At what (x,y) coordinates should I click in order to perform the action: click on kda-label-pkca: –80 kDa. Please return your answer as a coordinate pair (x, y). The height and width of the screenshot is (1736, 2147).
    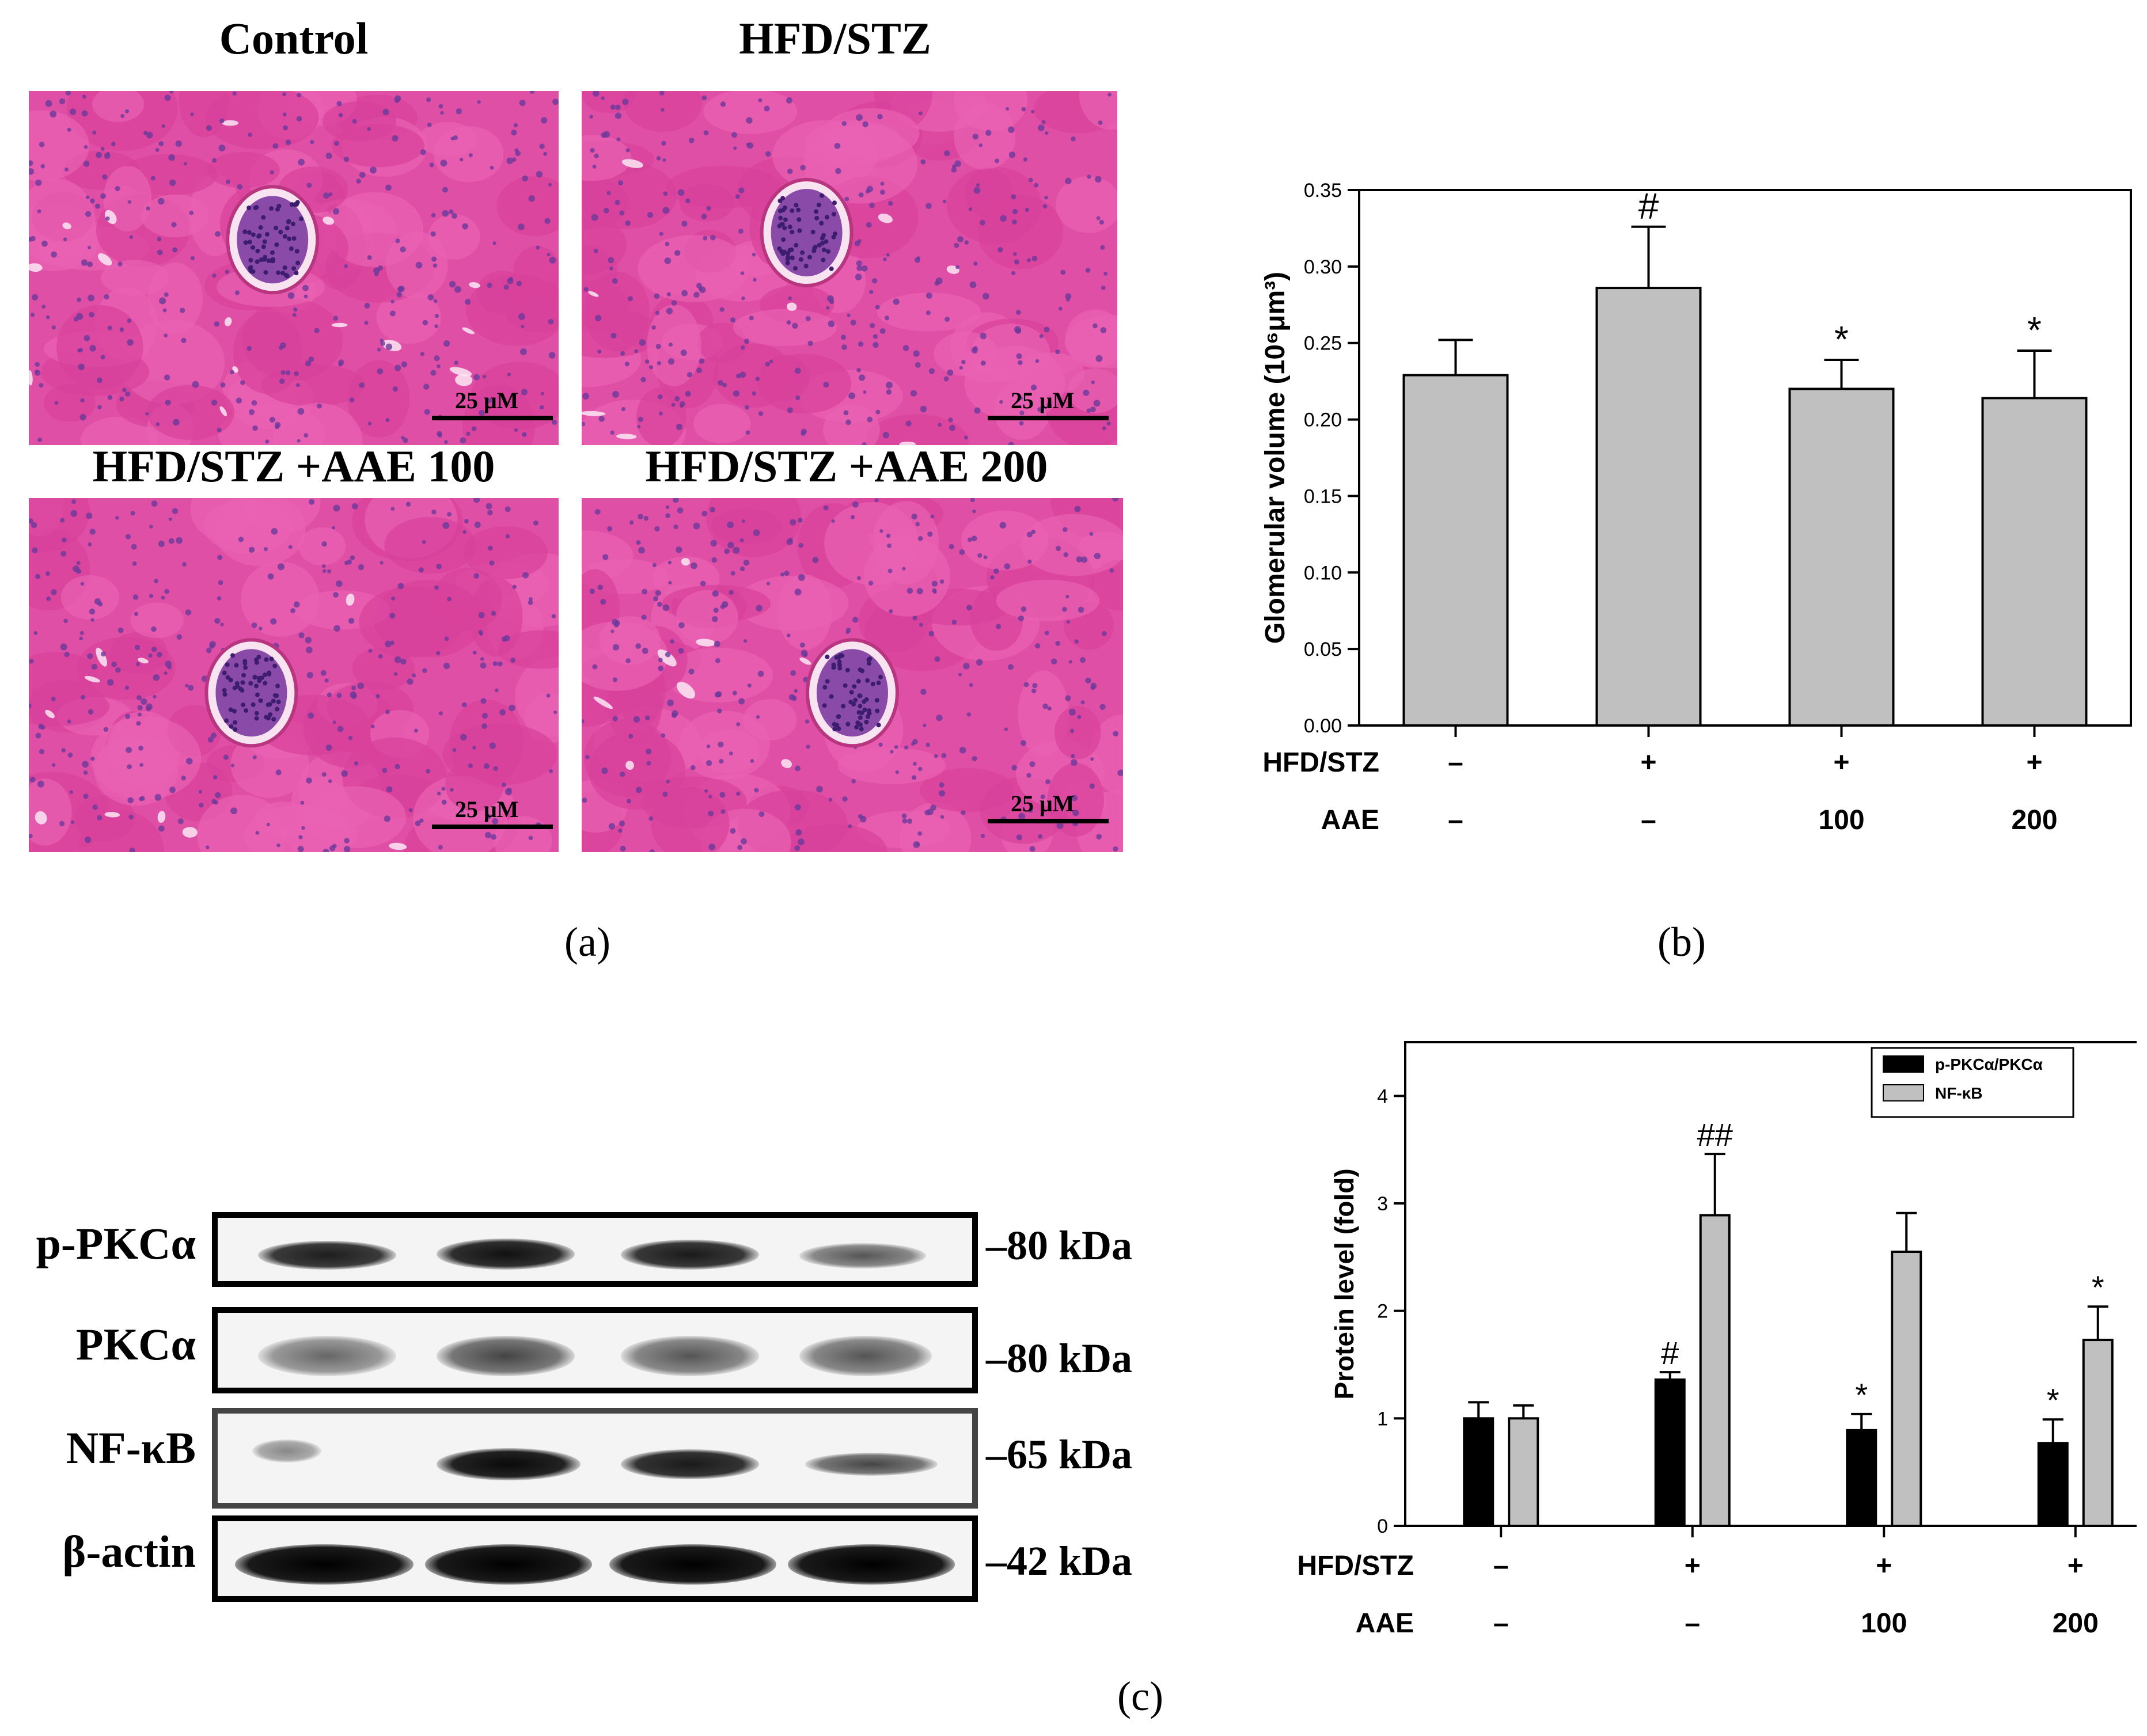
    Looking at the image, I should click on (1059, 1358).